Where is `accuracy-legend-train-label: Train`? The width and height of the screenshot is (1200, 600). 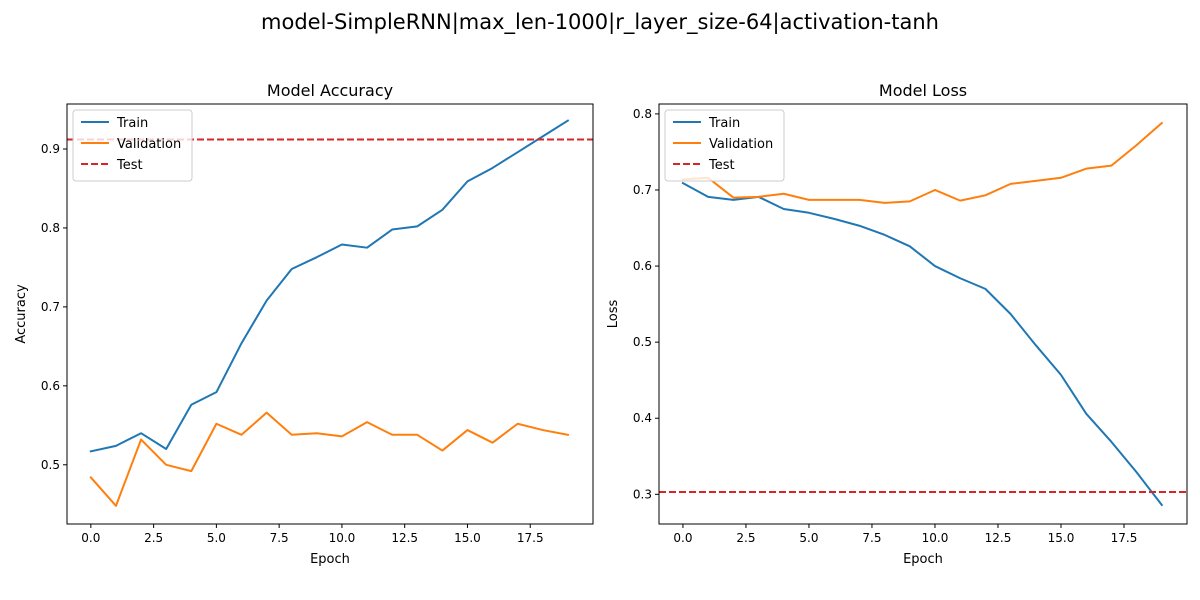 accuracy-legend-train-label: Train is located at coordinates (132, 123).